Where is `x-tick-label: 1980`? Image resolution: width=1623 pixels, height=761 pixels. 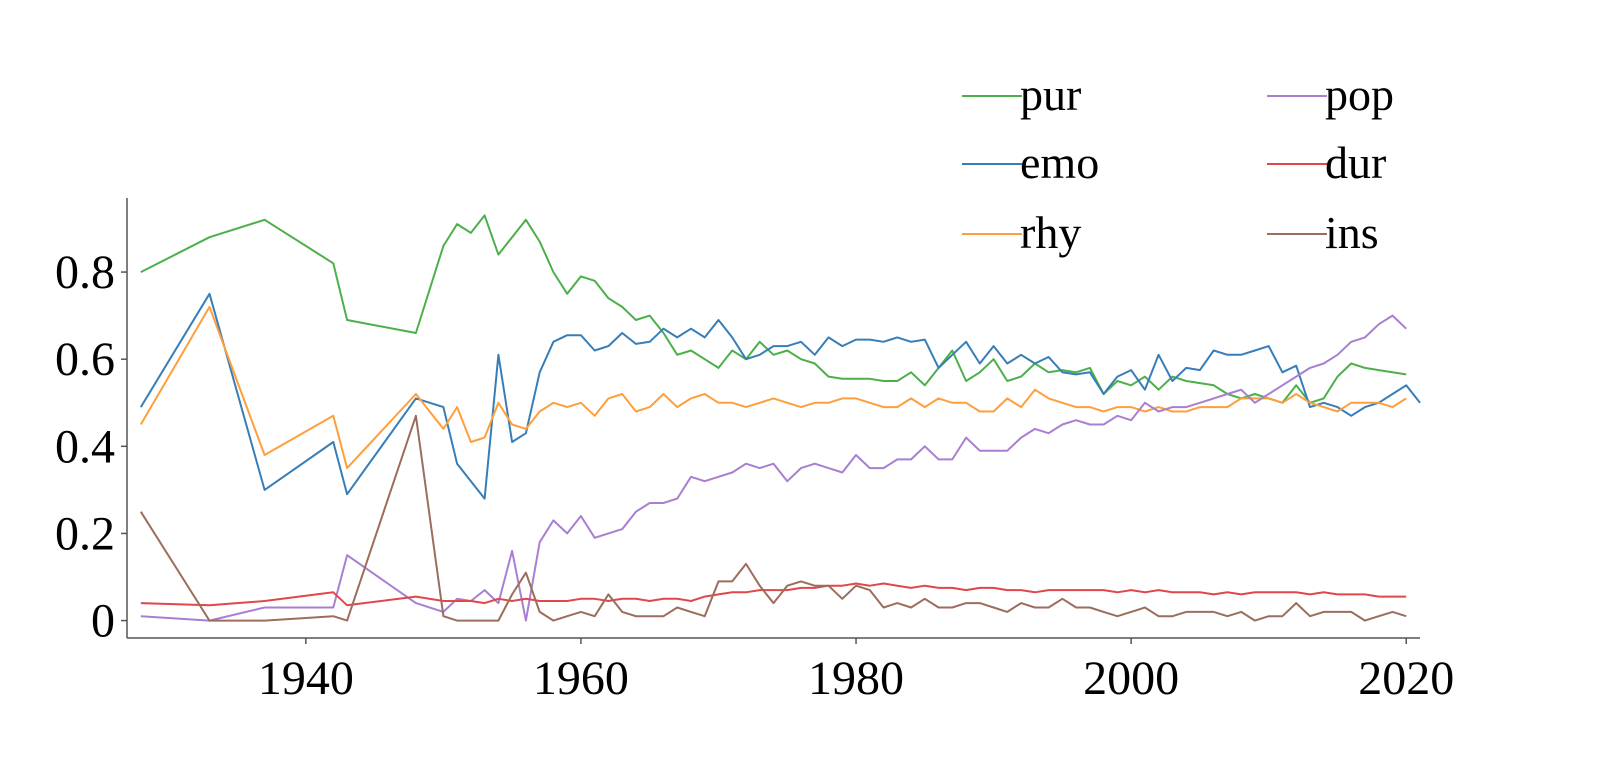
x-tick-label: 1980 is located at coordinates (856, 678).